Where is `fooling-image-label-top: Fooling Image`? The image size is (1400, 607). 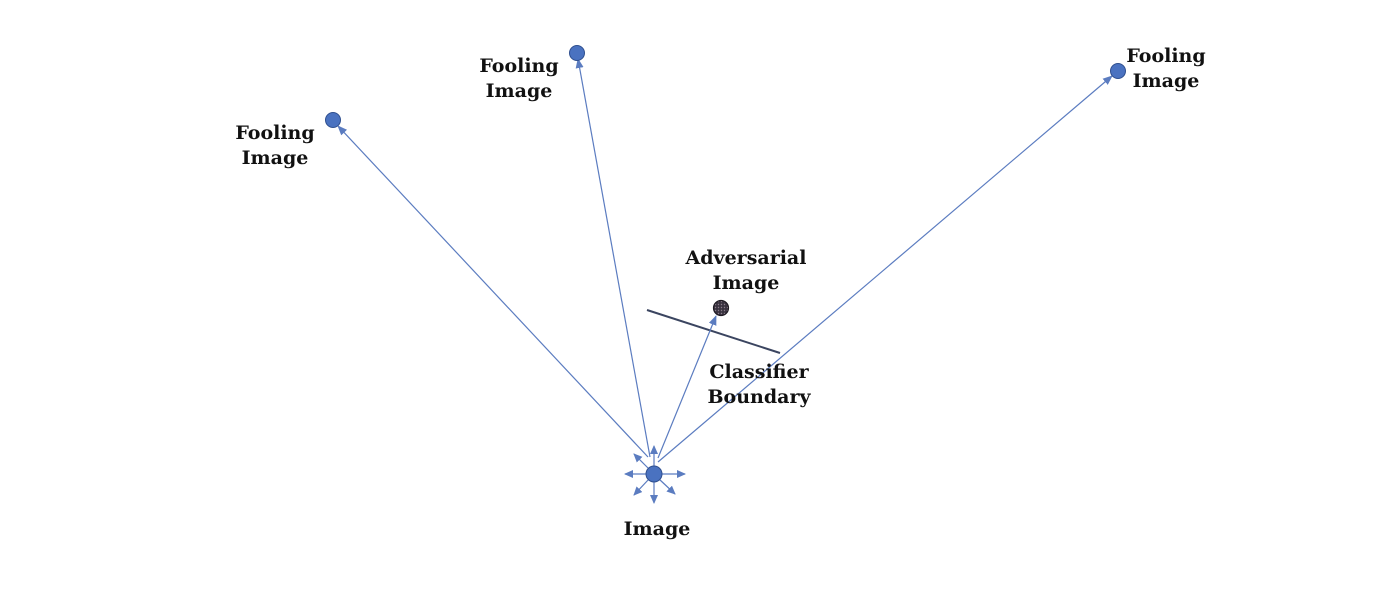 fooling-image-label-top: Fooling Image is located at coordinates (518, 79).